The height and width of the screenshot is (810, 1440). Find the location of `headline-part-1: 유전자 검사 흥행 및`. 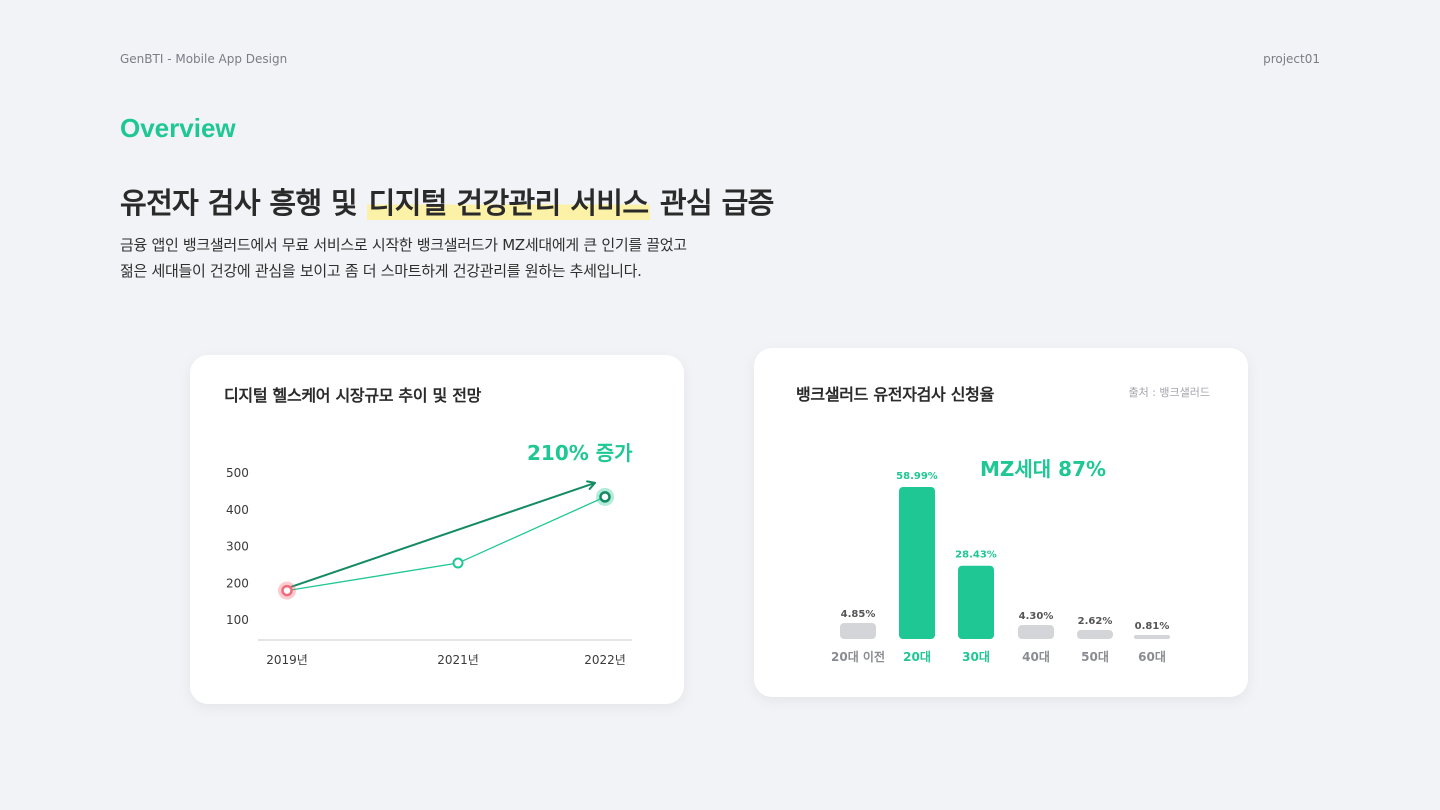

headline-part-1: 유전자 검사 흥행 및 is located at coordinates (243, 203).